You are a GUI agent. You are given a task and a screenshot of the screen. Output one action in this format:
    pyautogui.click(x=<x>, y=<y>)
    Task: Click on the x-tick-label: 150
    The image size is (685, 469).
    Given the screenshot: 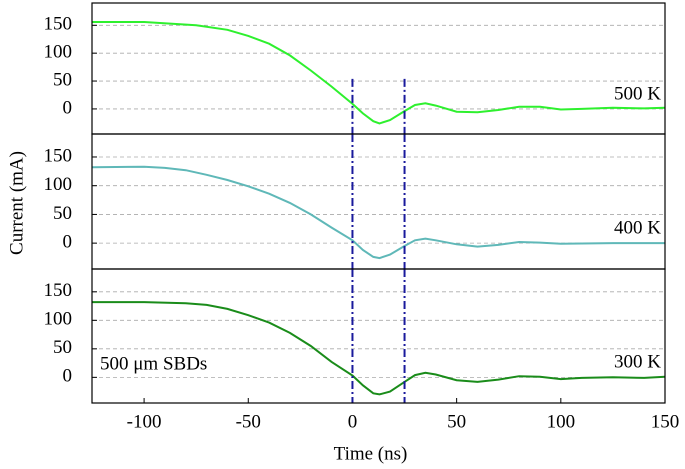 What is the action you would take?
    pyautogui.click(x=665, y=421)
    